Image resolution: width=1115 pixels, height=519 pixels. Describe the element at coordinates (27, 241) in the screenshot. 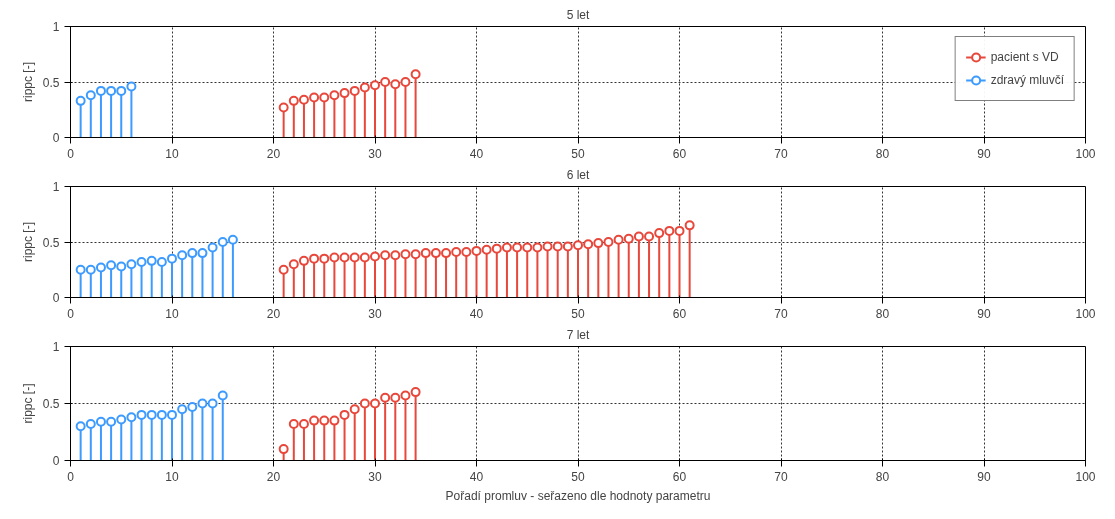

I see `y-axis-title: rippc [-]` at that location.